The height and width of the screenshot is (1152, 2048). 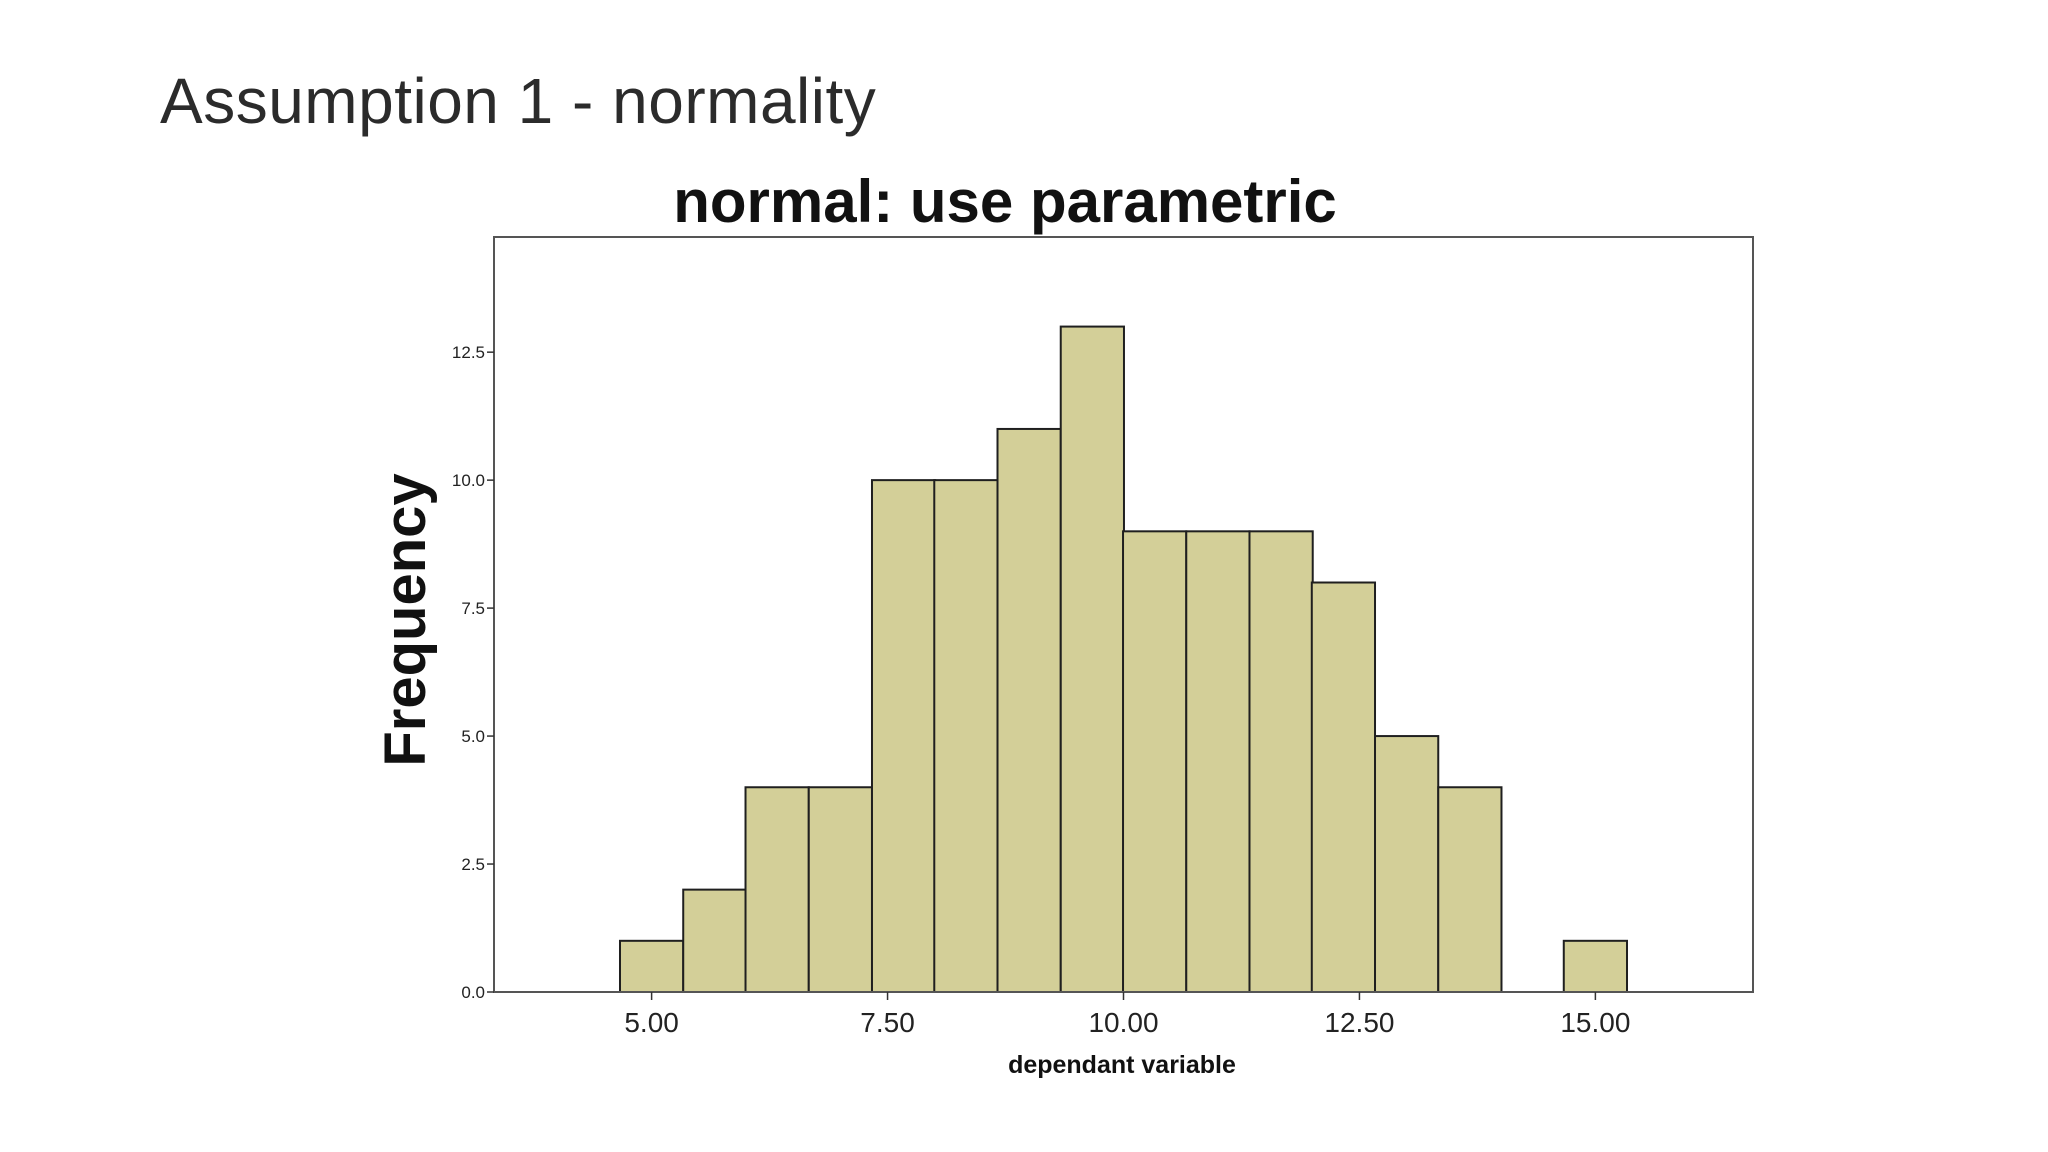 What do you see at coordinates (473, 864) in the screenshot?
I see `y-tick-label: 2.5` at bounding box center [473, 864].